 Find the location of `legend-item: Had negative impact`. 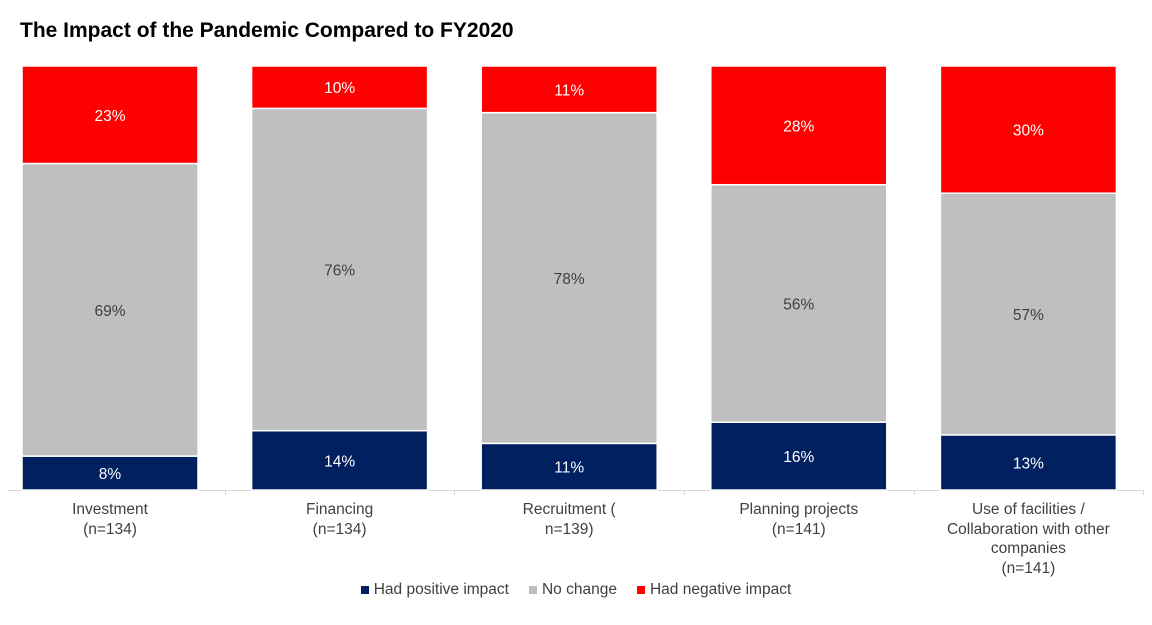

legend-item: Had negative impact is located at coordinates (714, 590).